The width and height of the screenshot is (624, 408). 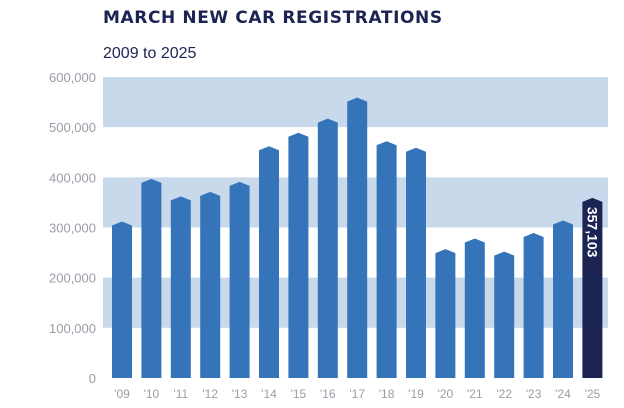 I want to click on y-tick-label: 0, so click(x=92, y=378).